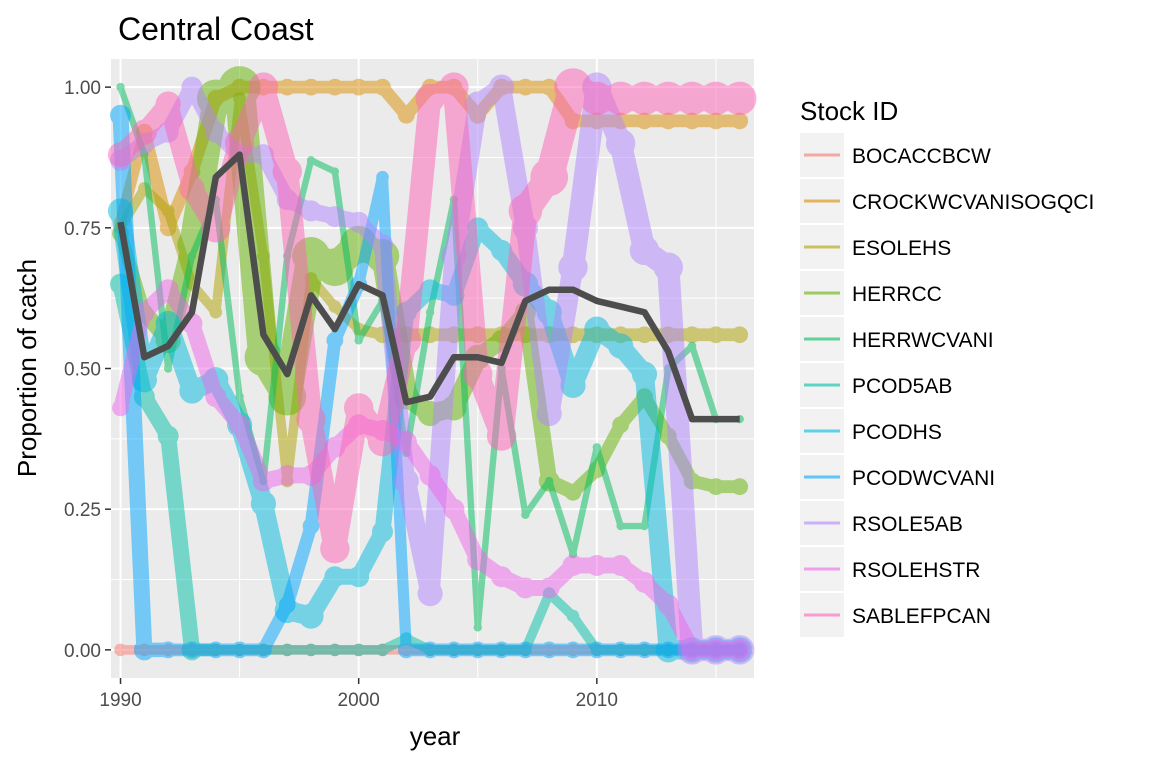 The width and height of the screenshot is (1152, 768). Describe the element at coordinates (27, 368) in the screenshot. I see `y-axis-title: Proportion of catch` at that location.